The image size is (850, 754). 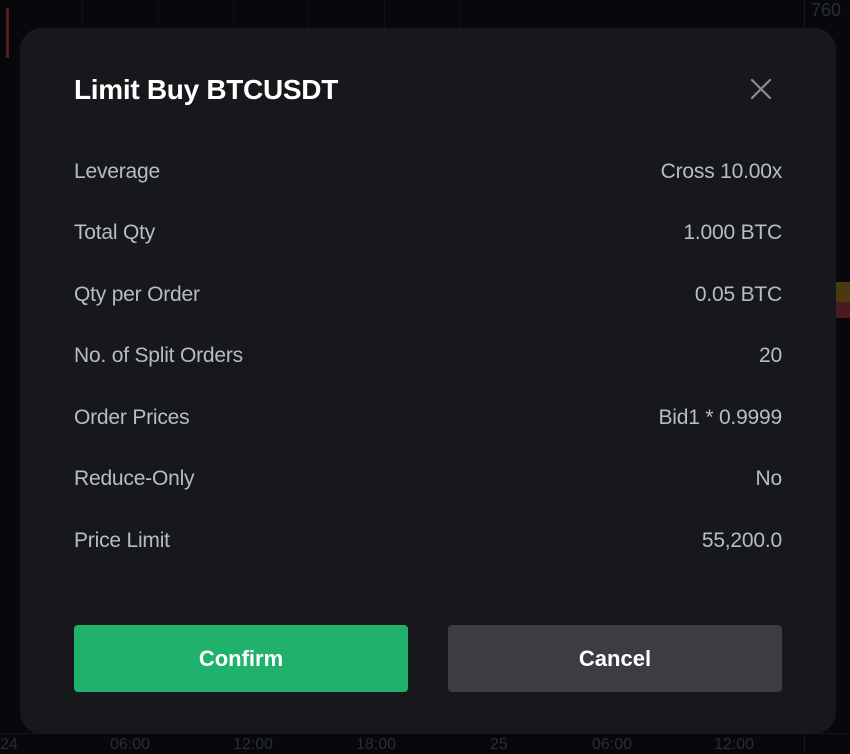 What do you see at coordinates (206, 89) in the screenshot?
I see `dialog-title: Limit Buy BTCUSDT` at bounding box center [206, 89].